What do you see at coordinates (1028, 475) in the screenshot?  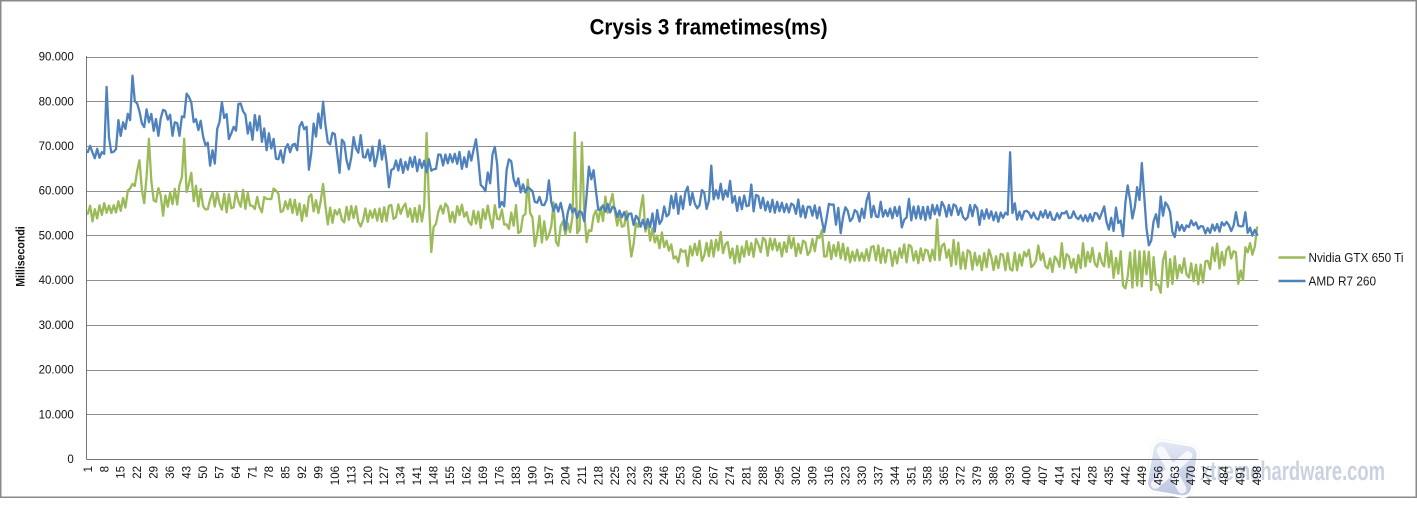 I see `svg-text: 400` at bounding box center [1028, 475].